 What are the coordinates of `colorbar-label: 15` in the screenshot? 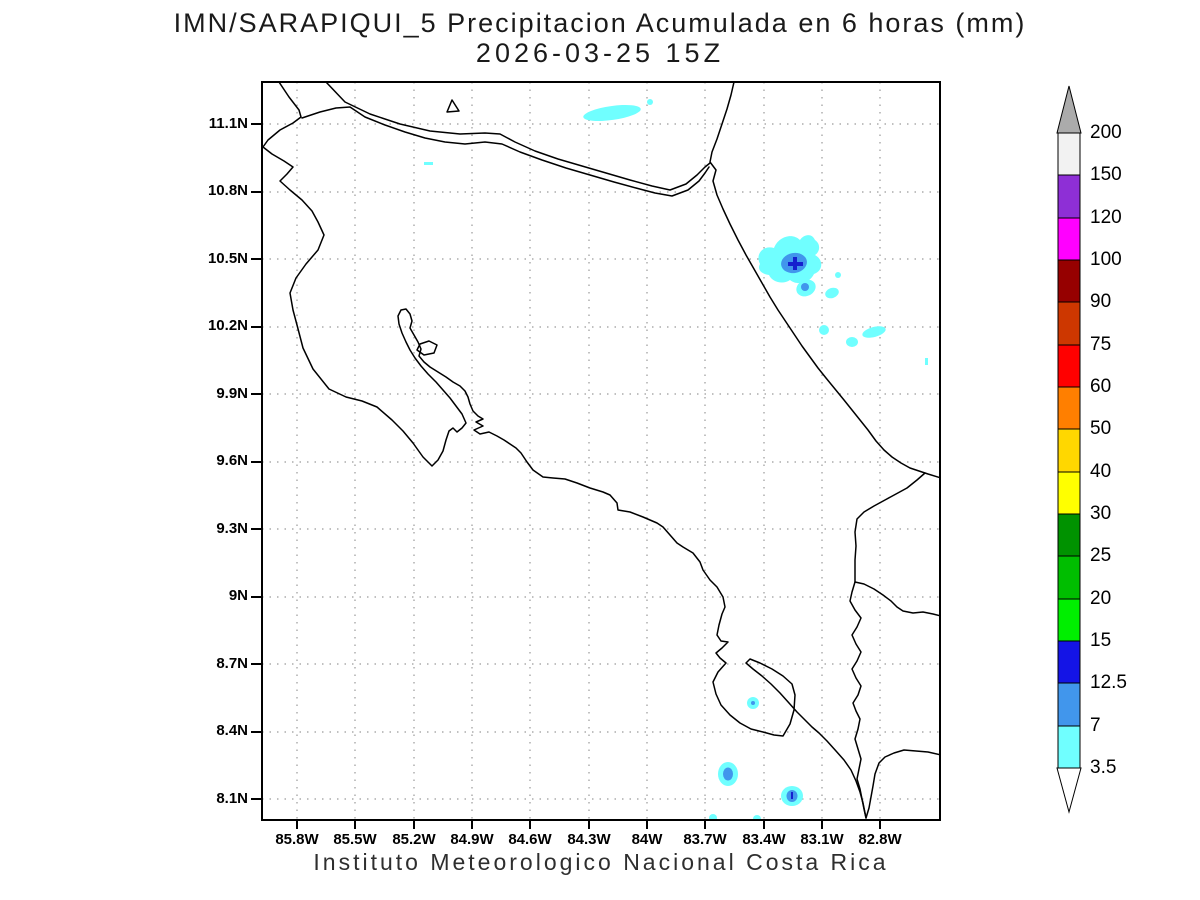 It's located at (1101, 640).